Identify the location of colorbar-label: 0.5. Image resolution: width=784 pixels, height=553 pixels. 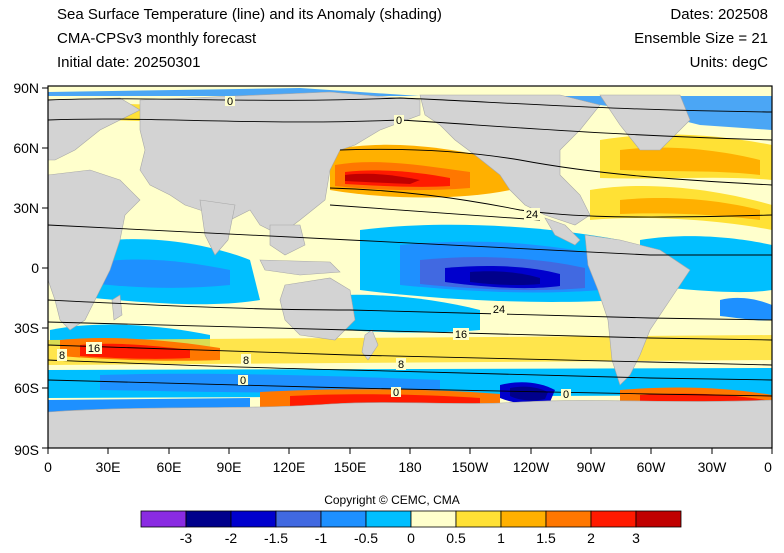
(456, 538).